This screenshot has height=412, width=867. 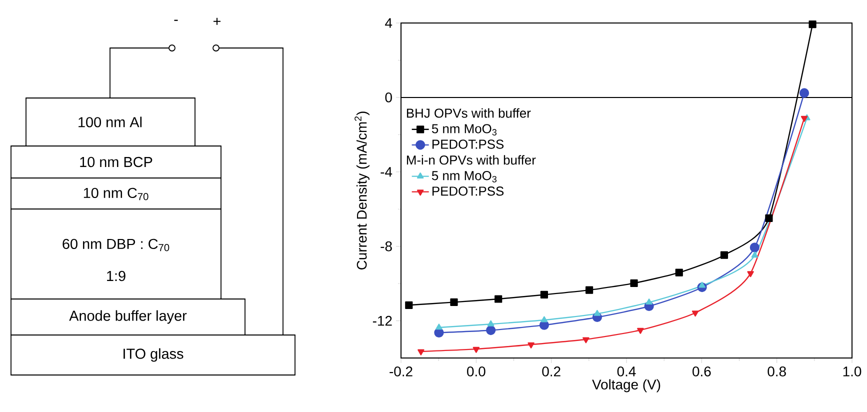 I want to click on text: 10 nm BCP, so click(x=116, y=162).